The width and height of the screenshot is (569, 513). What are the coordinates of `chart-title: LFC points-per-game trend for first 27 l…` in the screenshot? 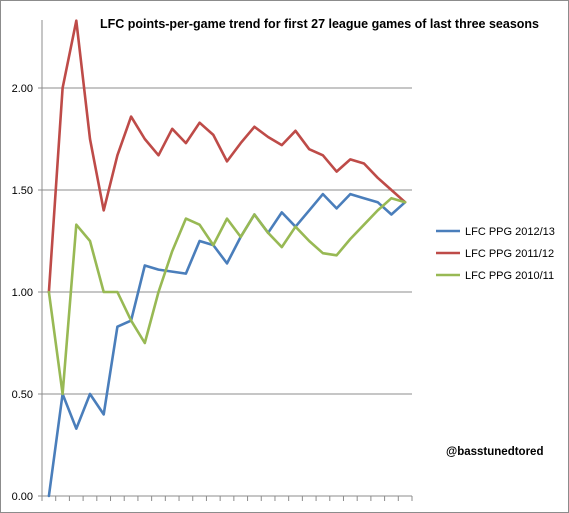 It's located at (319, 24).